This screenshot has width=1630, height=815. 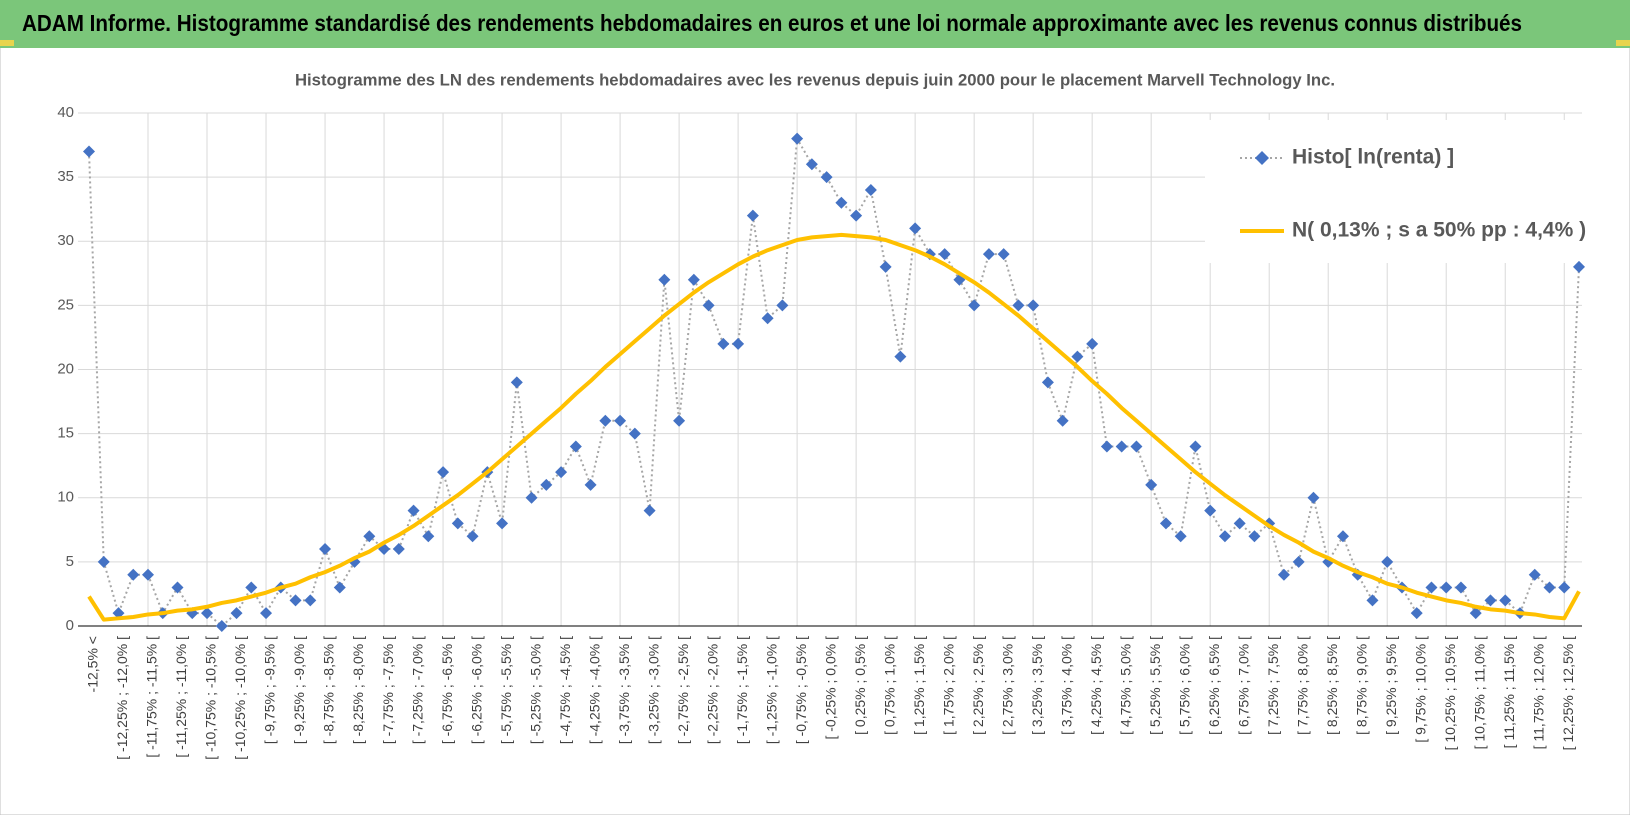 I want to click on legend-marker, so click(x=1262, y=158).